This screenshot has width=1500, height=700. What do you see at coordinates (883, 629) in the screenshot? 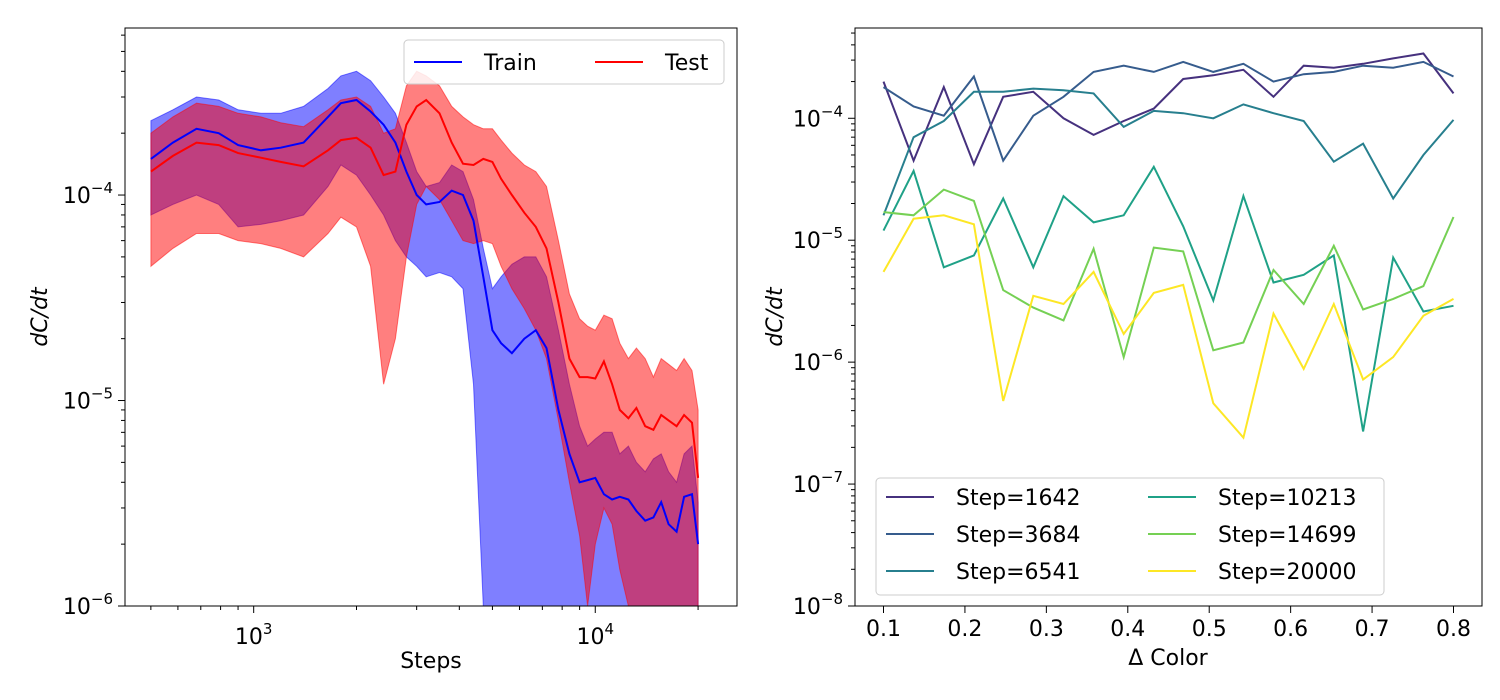
I see `x-tick-label: 0.1` at bounding box center [883, 629].